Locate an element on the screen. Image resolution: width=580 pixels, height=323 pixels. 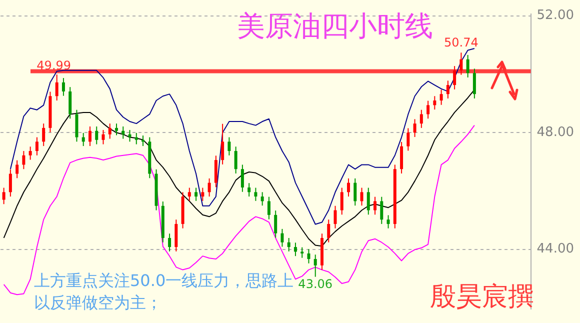
y-tick-label: 44.00 is located at coordinates (555, 249).